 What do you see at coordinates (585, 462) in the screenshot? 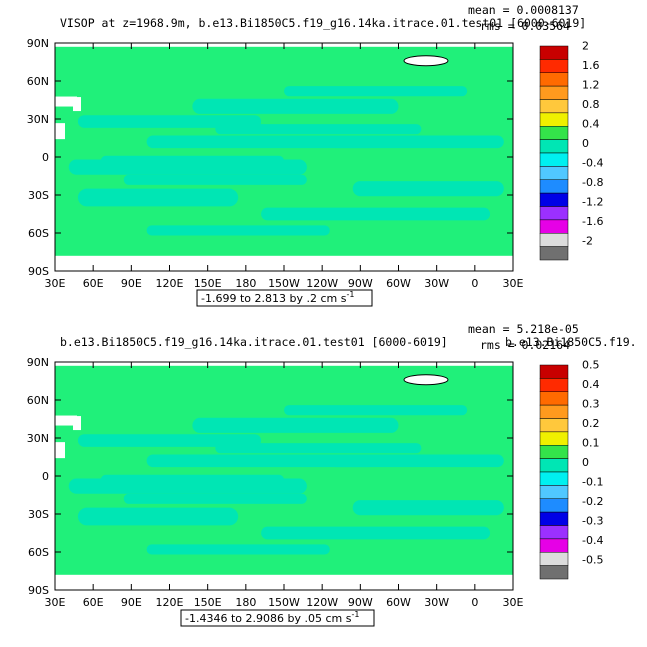
I see `colorbar-label: 0` at bounding box center [585, 462].